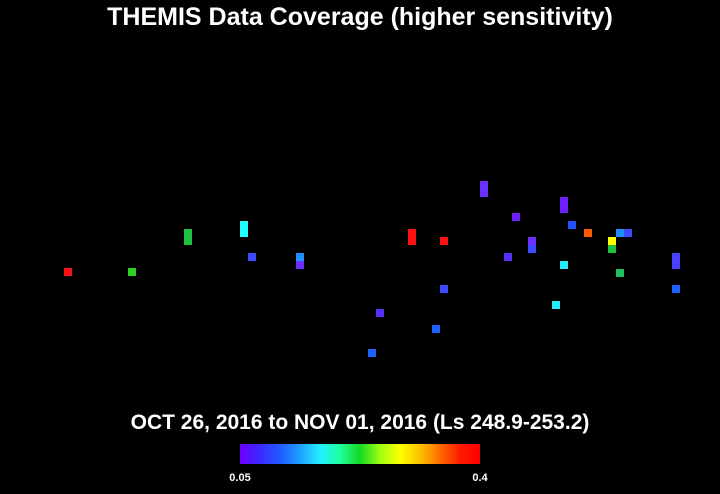  Describe the element at coordinates (360, 454) in the screenshot. I see `color-scale-bar` at that location.